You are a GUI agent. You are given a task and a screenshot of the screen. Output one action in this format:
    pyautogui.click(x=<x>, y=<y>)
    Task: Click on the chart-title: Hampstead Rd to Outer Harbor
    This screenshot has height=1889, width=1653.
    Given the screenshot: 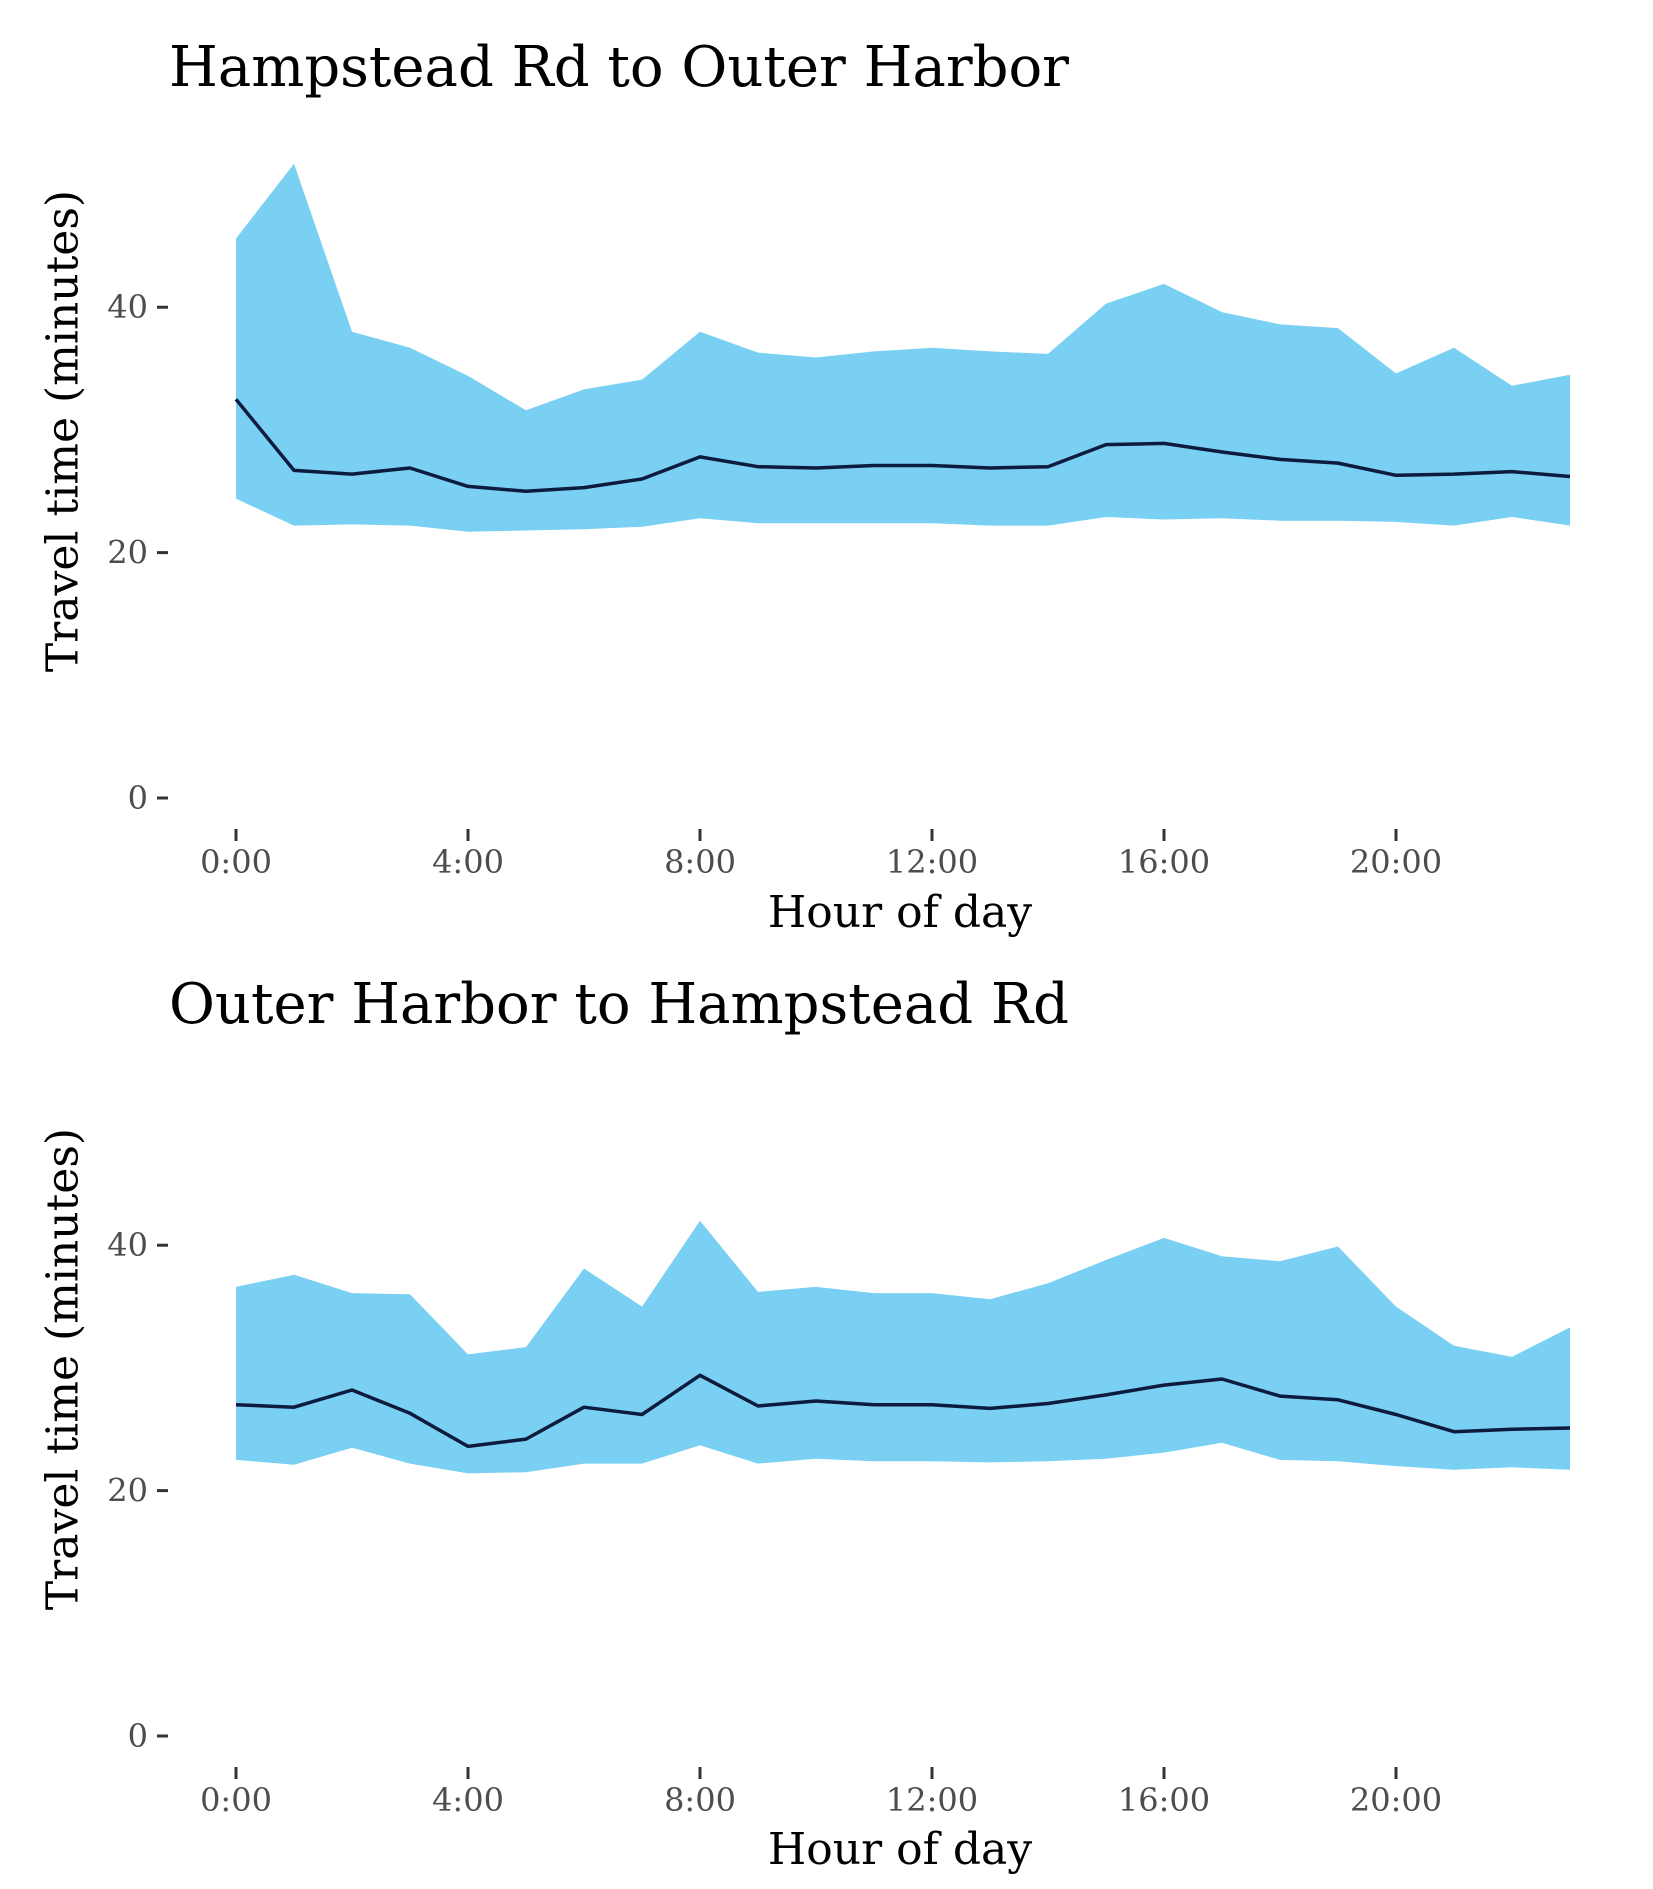 What is the action you would take?
    pyautogui.click(x=619, y=67)
    